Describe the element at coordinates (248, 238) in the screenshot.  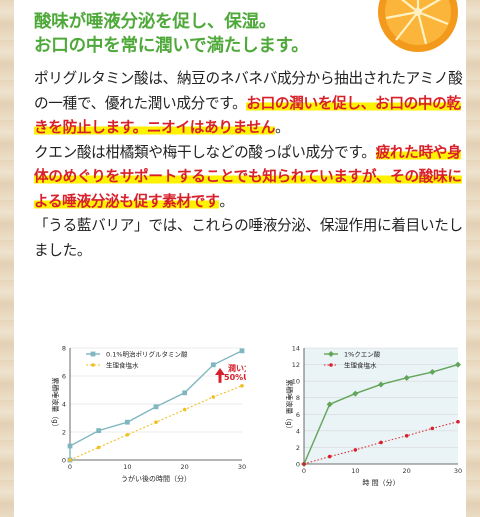
I see `paragraph-product: 「うる藍バリア」では、これらの唾液分泌、保湿作用に着目いたしました。` at that location.